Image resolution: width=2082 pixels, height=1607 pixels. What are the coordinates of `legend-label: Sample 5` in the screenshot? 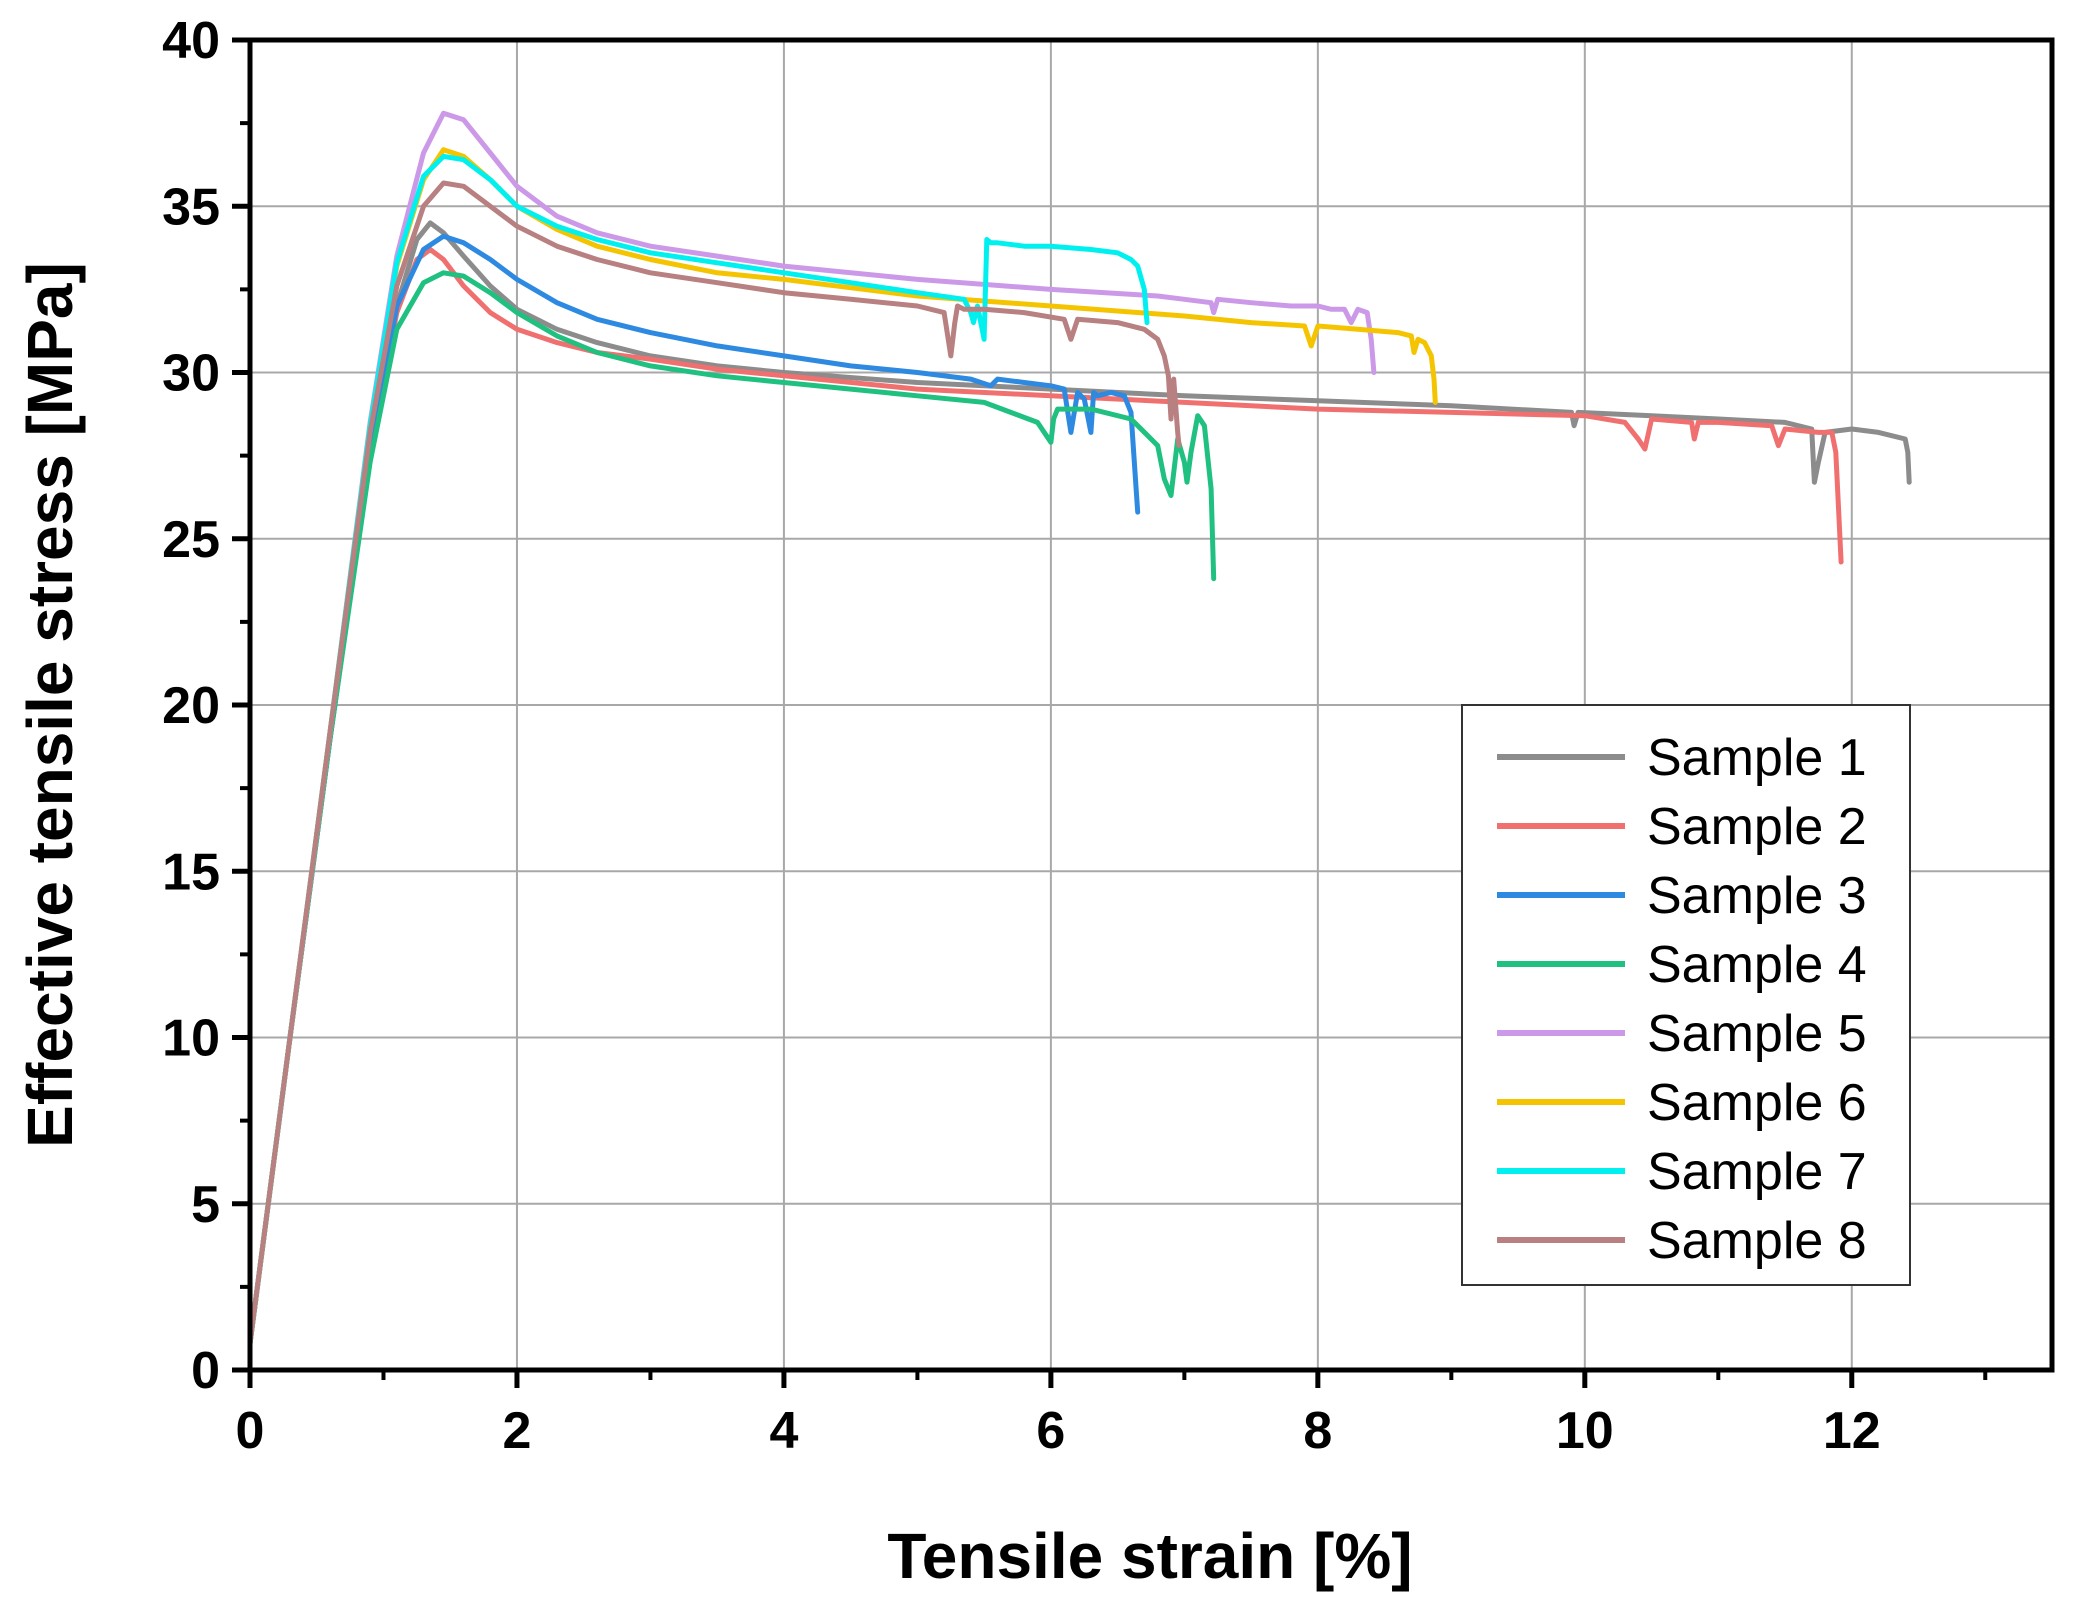 It's located at (1757, 1034).